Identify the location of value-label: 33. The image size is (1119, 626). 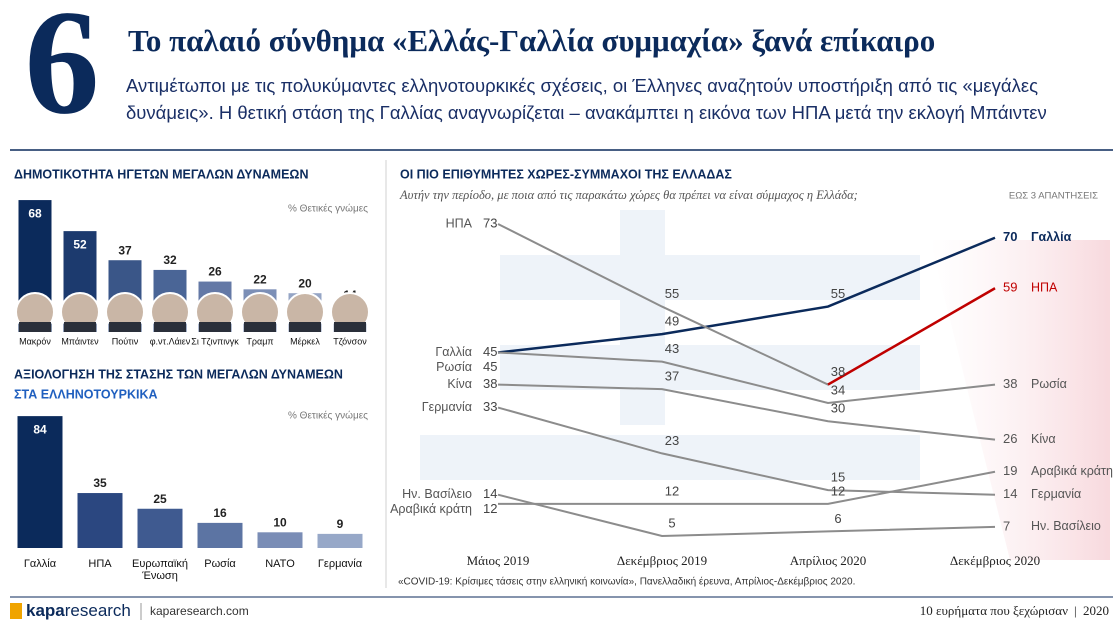
(490, 406).